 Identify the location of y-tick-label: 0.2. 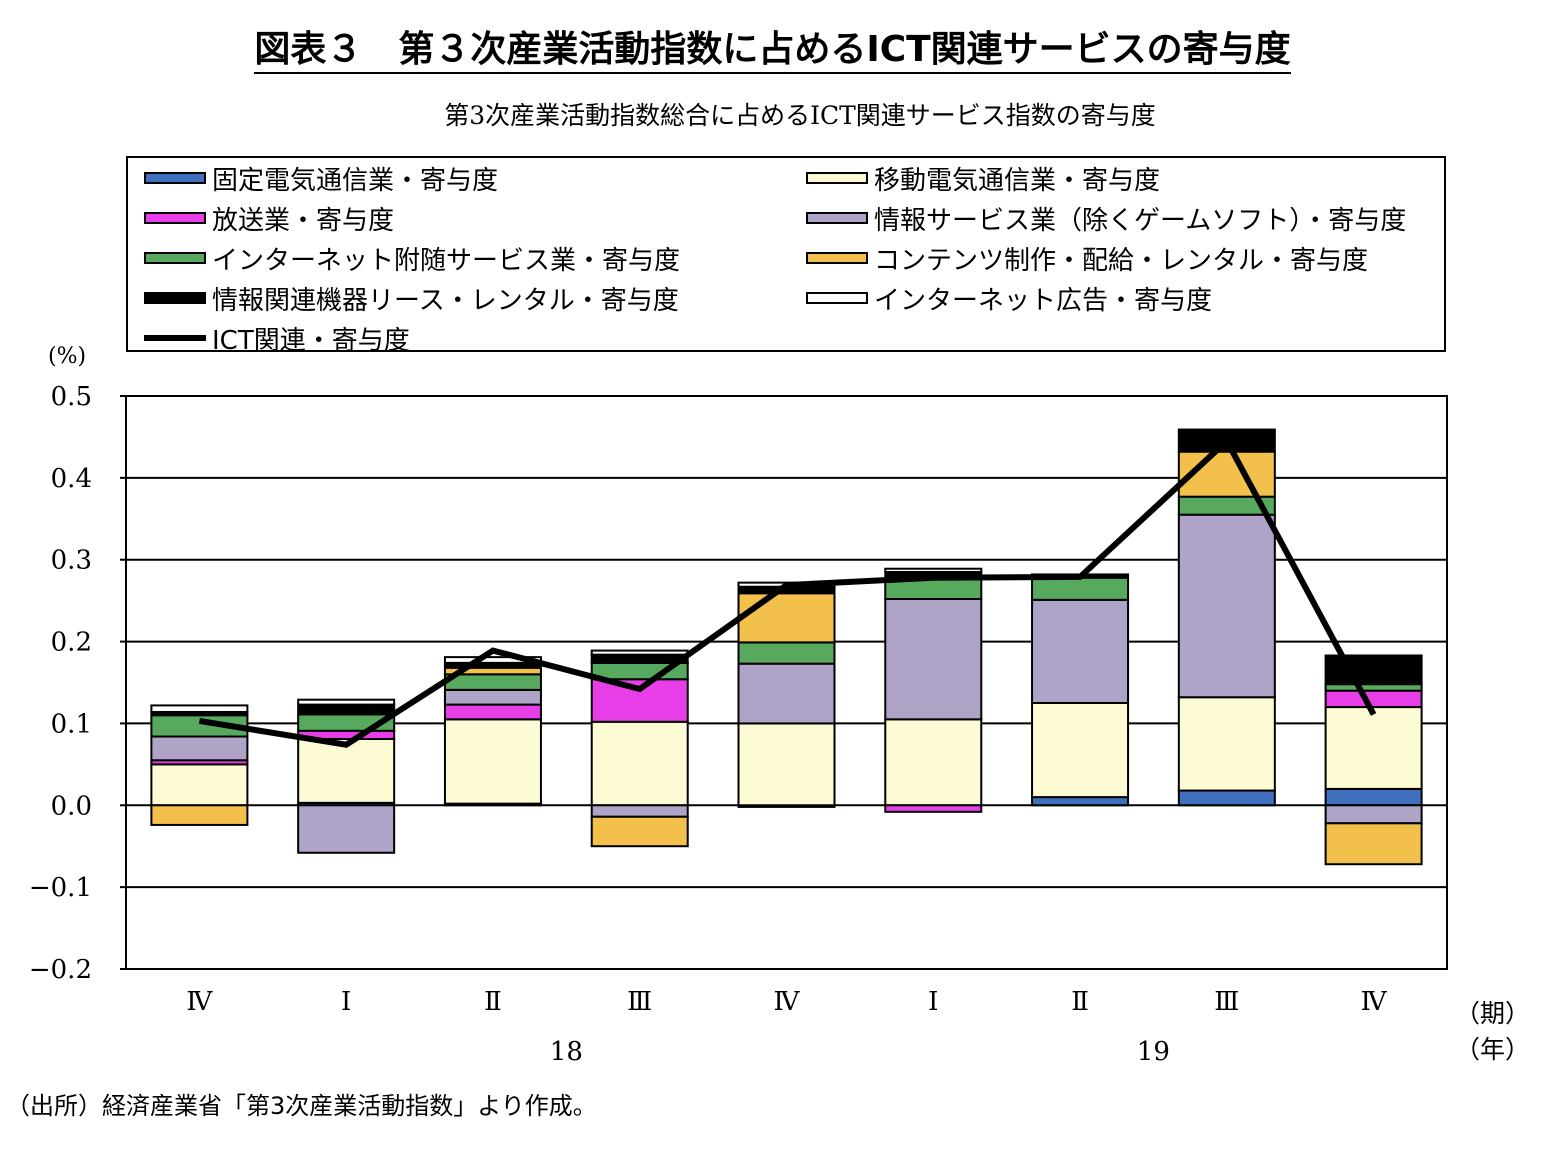
(71, 643).